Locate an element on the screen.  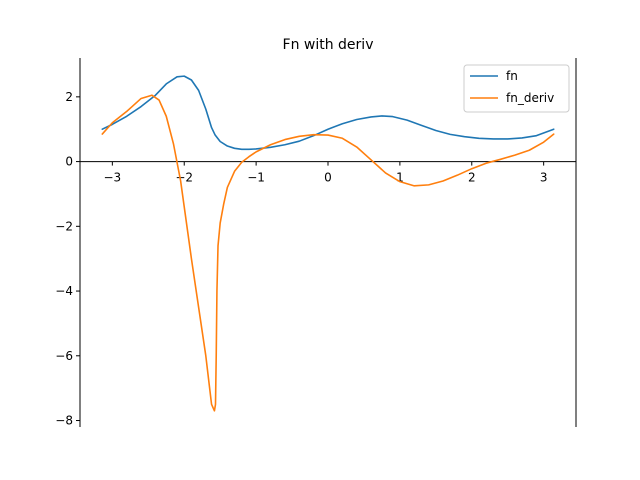
x-tick-label: 1 is located at coordinates (400, 178).